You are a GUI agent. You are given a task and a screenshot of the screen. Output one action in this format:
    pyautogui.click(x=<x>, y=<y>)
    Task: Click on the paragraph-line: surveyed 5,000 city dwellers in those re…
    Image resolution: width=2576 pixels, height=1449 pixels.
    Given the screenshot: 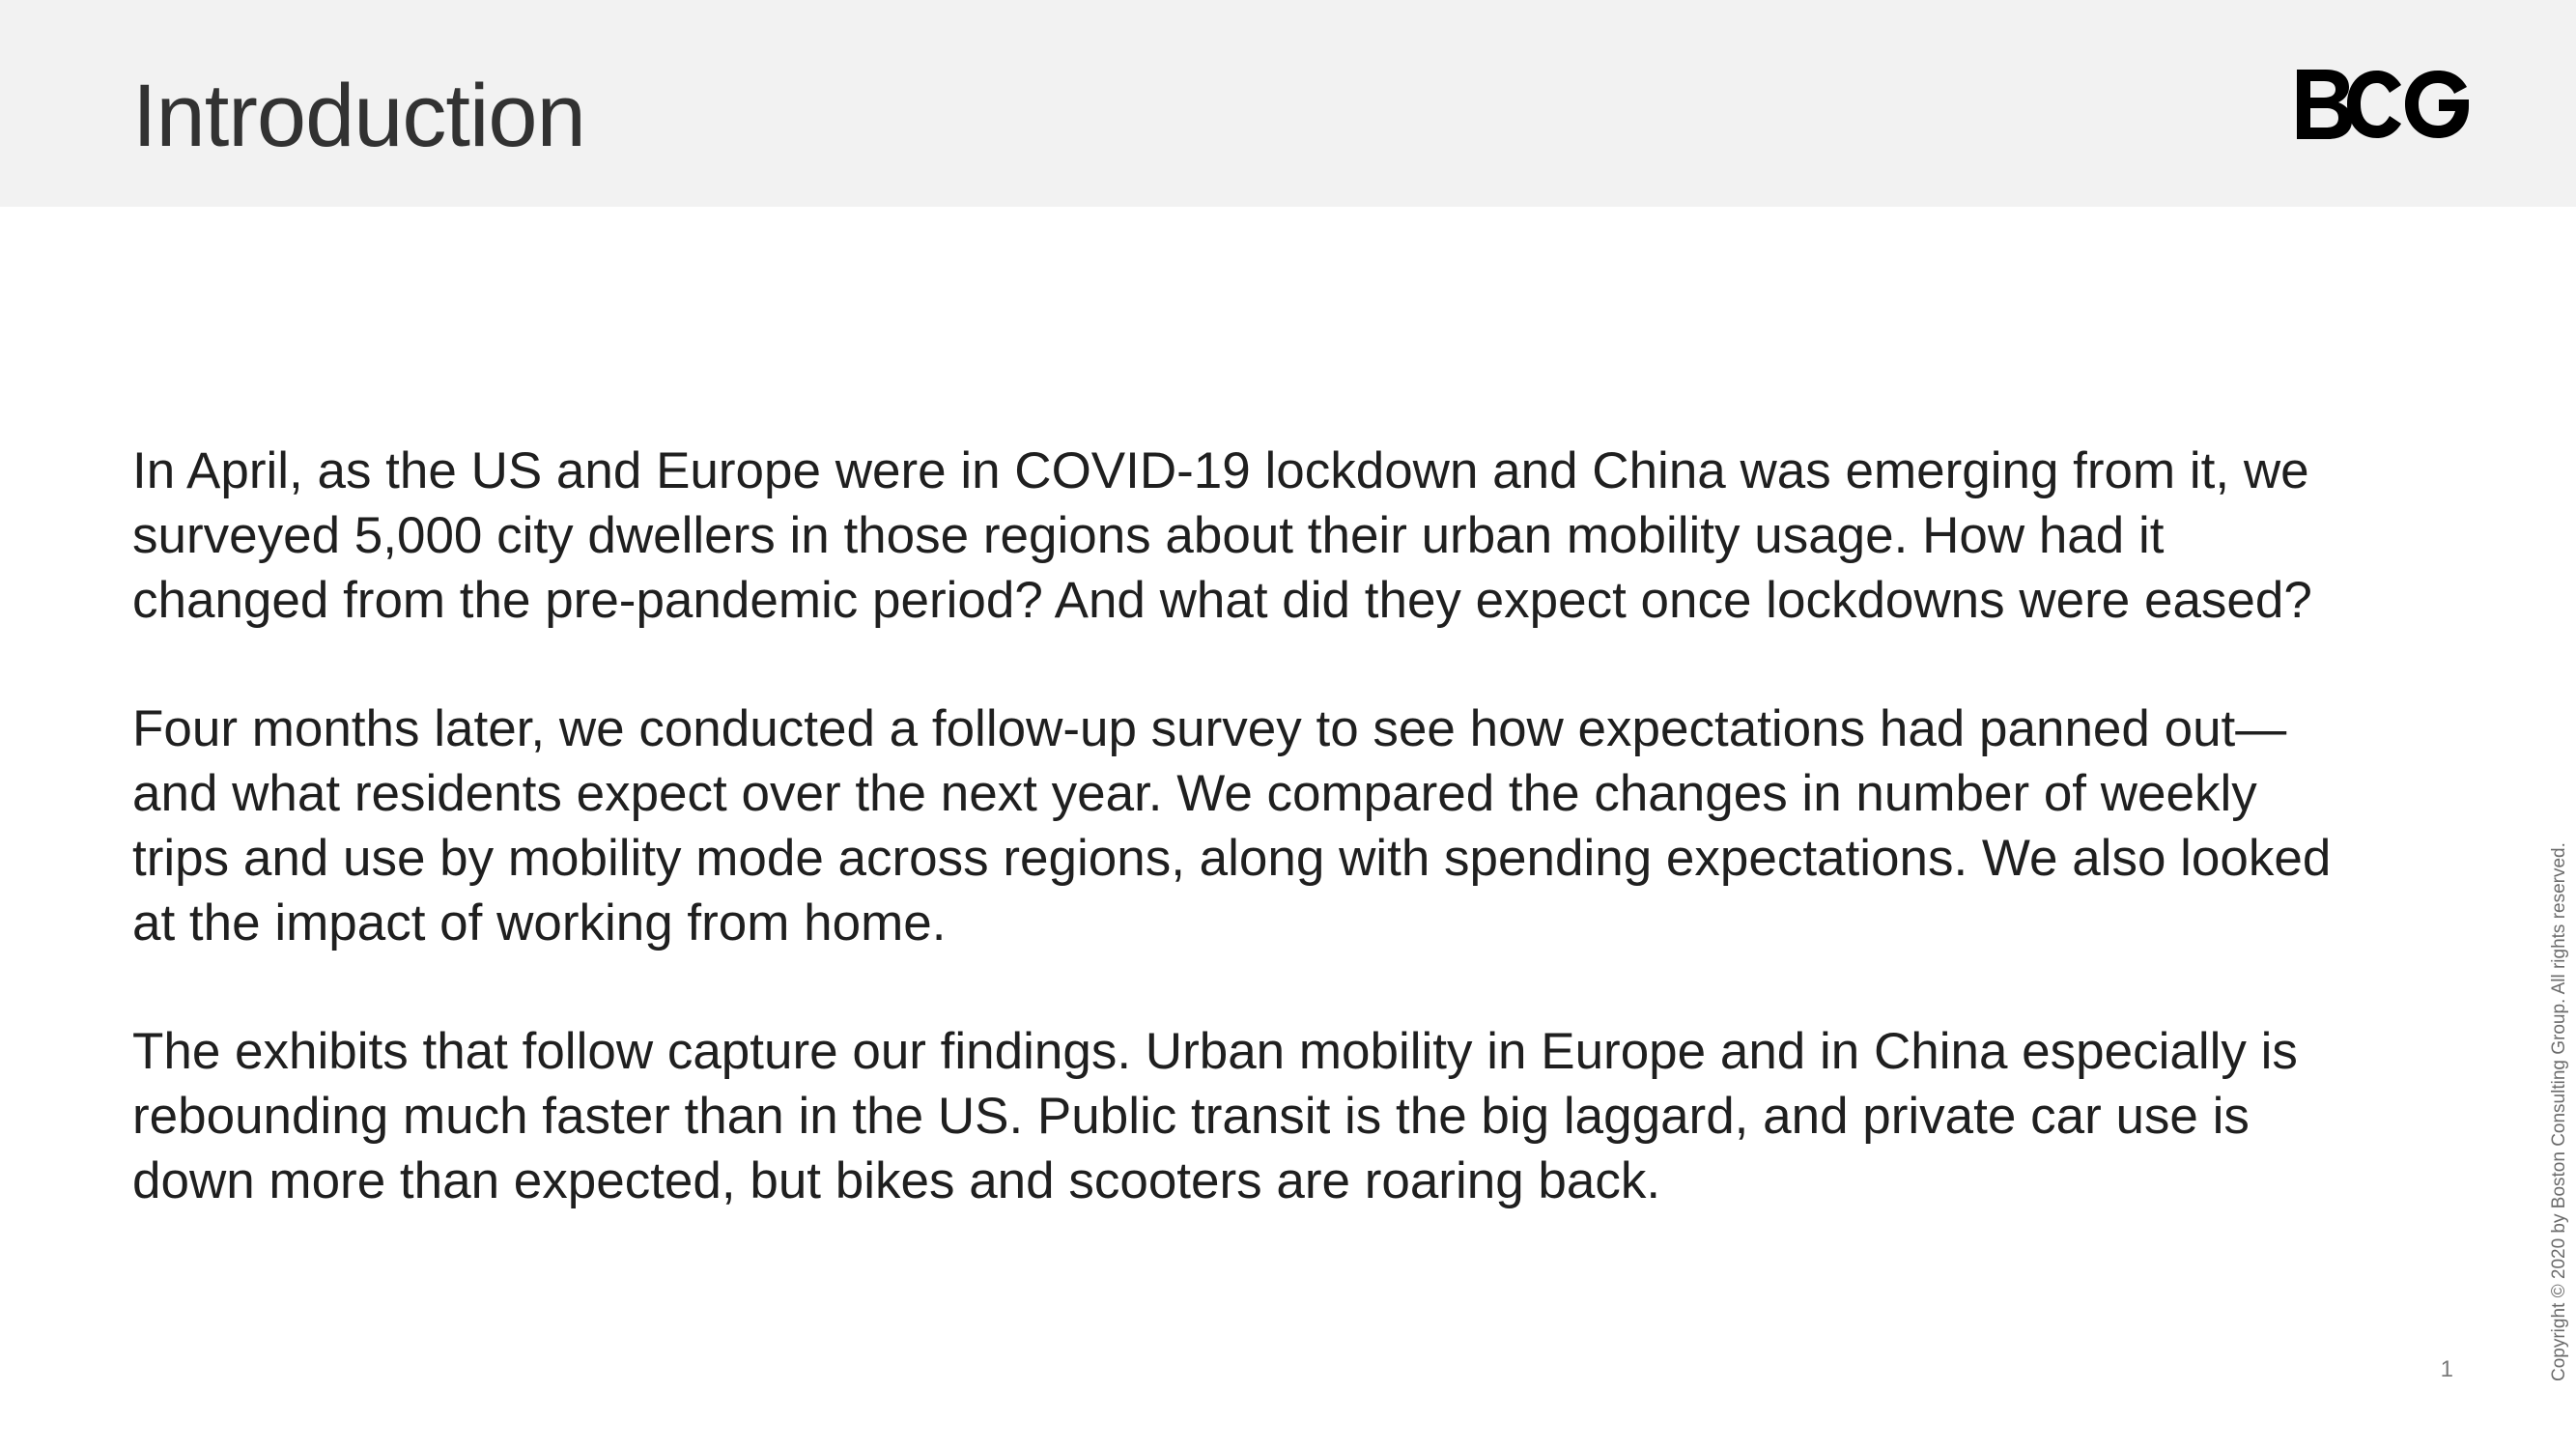 What is the action you would take?
    pyautogui.click(x=1148, y=535)
    